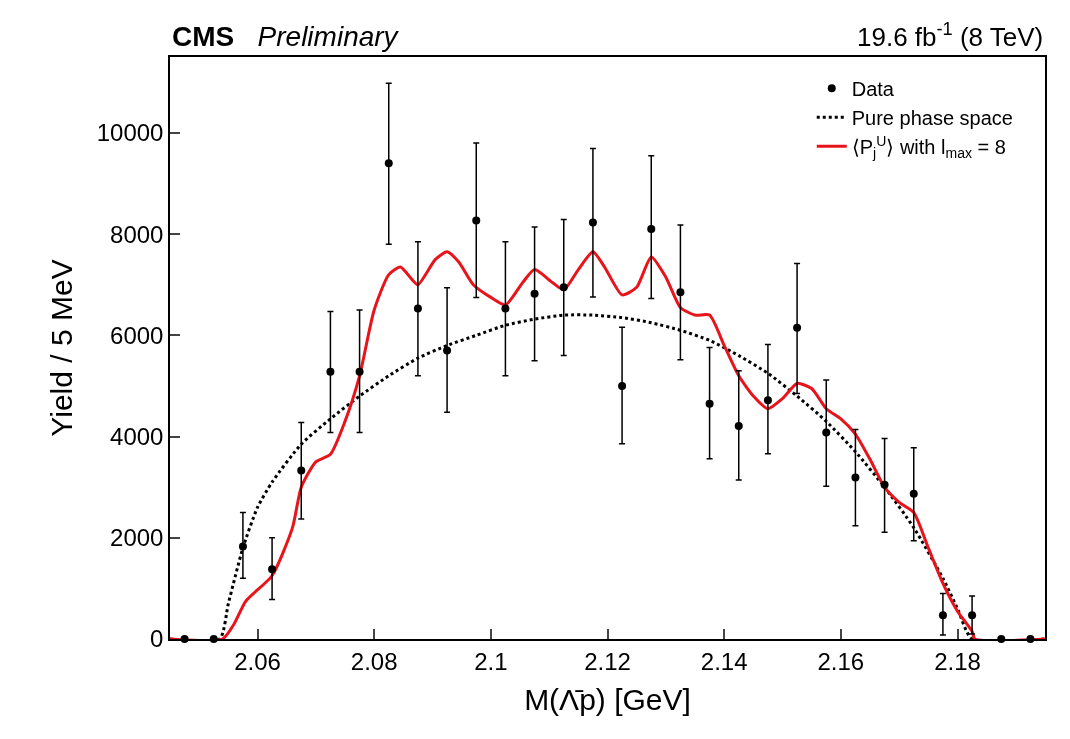 This screenshot has width=1070, height=739. I want to click on x-tick-label: 2.18, so click(957, 661).